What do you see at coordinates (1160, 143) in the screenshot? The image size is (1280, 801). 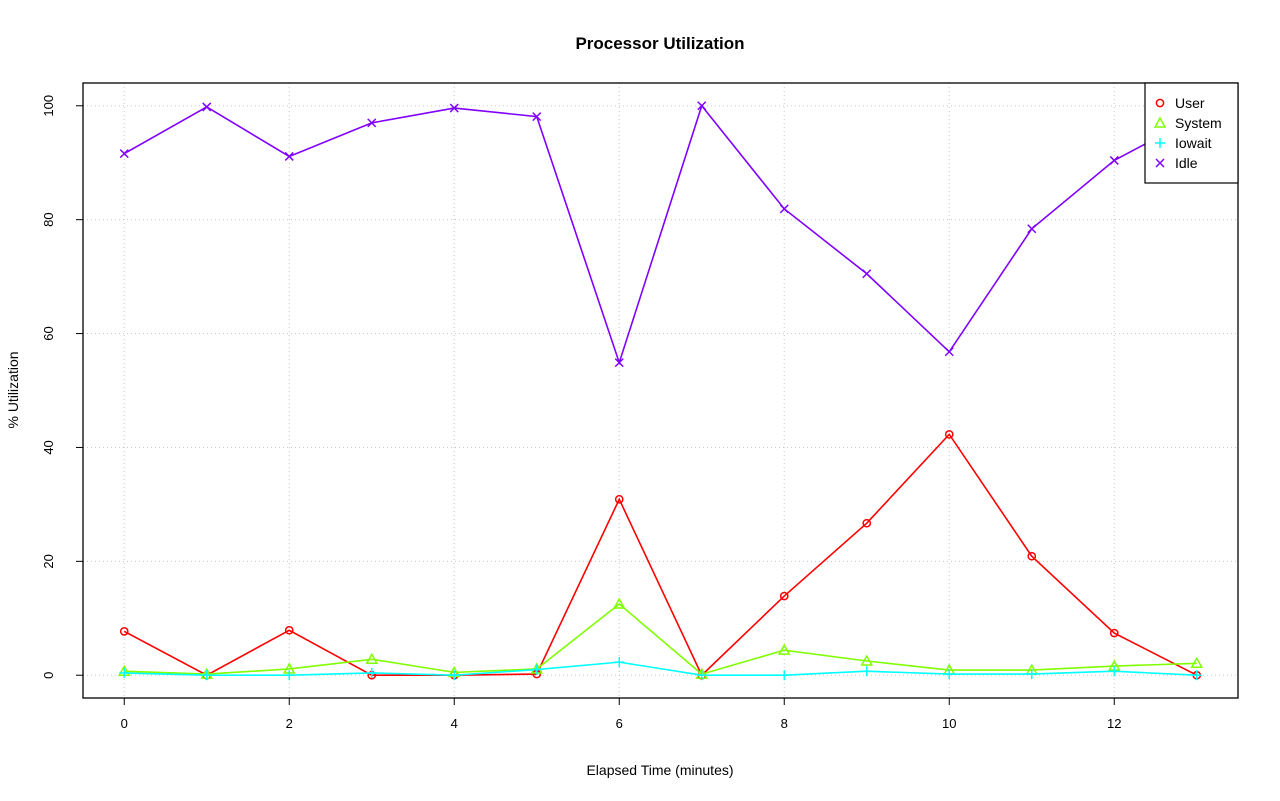 I see `legend-marker-iowait` at bounding box center [1160, 143].